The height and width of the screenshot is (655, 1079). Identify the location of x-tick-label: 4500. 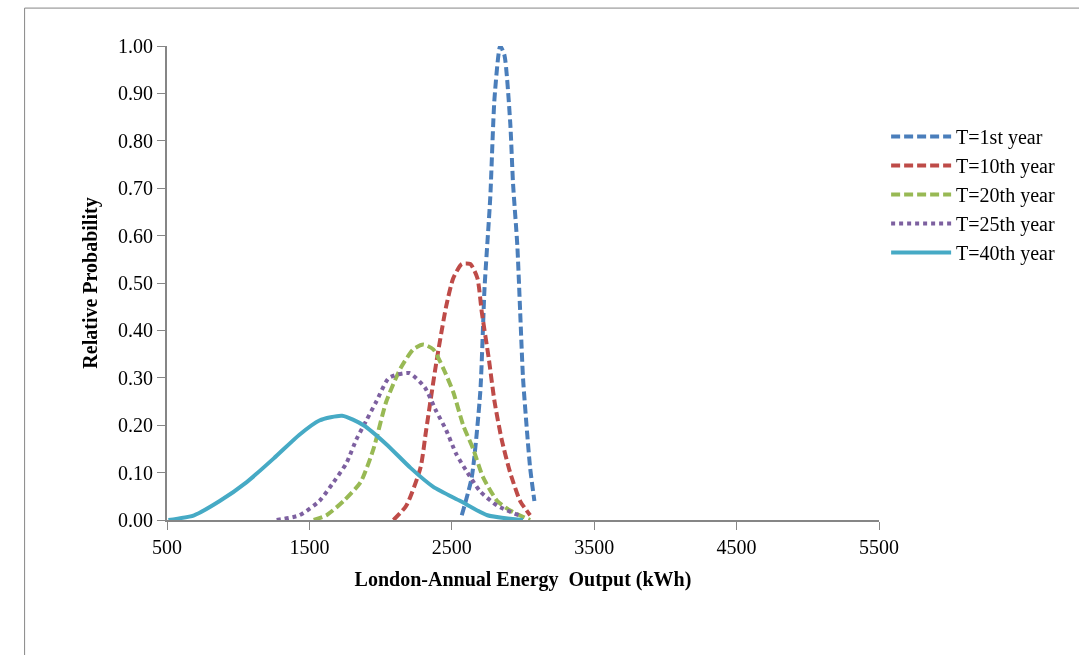
(736, 547).